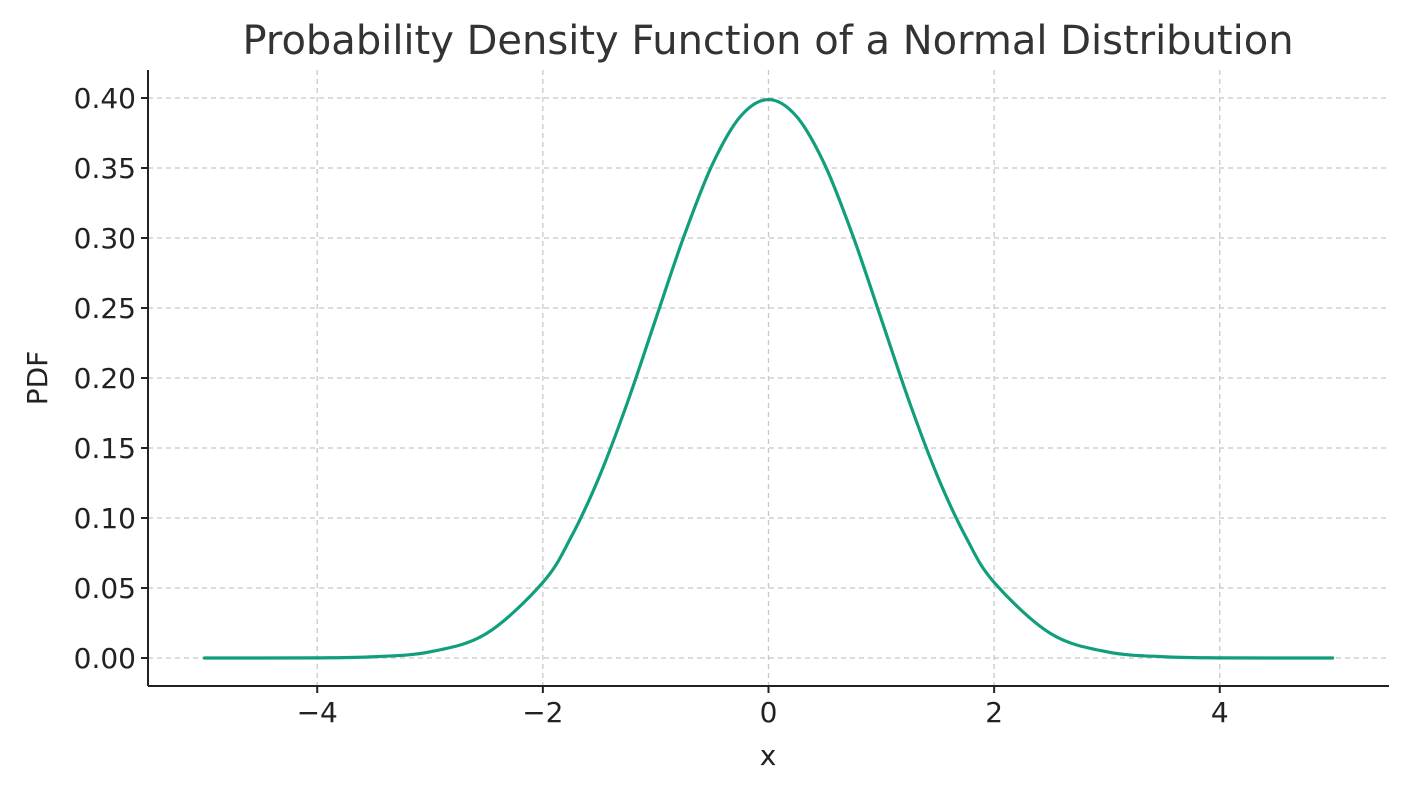  What do you see at coordinates (105, 98) in the screenshot?
I see `y-tick-label: 0.40` at bounding box center [105, 98].